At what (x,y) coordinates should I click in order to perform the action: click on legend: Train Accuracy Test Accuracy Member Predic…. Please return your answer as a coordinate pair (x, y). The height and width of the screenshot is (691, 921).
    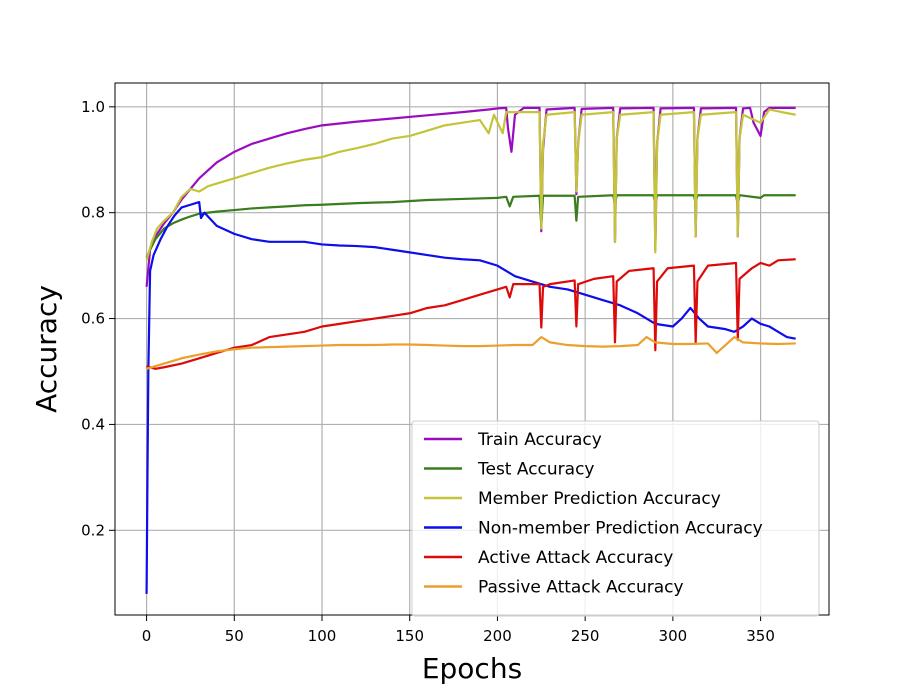
    Looking at the image, I should click on (615, 518).